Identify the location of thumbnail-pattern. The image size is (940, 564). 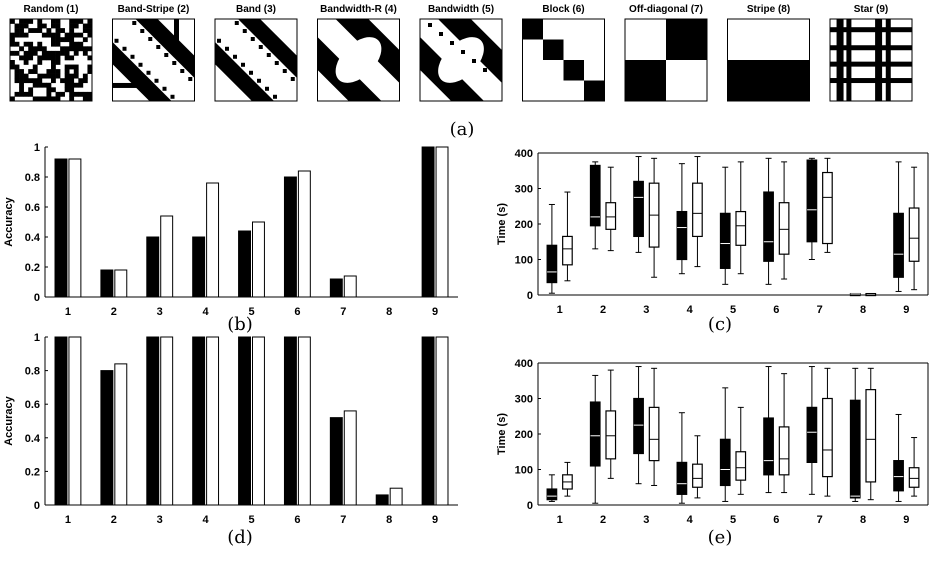
(563, 60).